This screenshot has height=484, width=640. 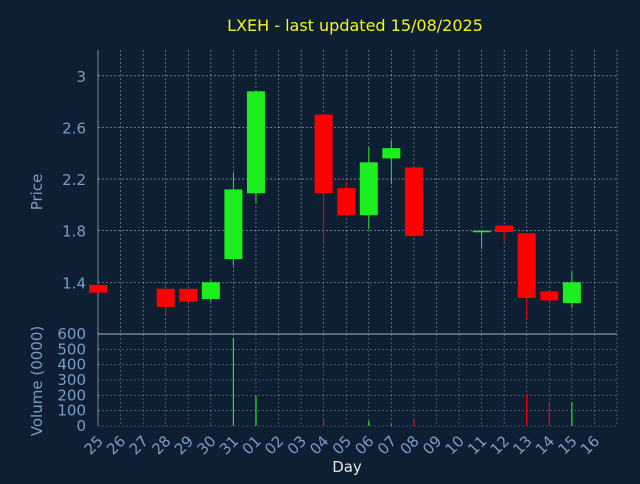 I want to click on x-tick-label: 16, so click(x=590, y=445).